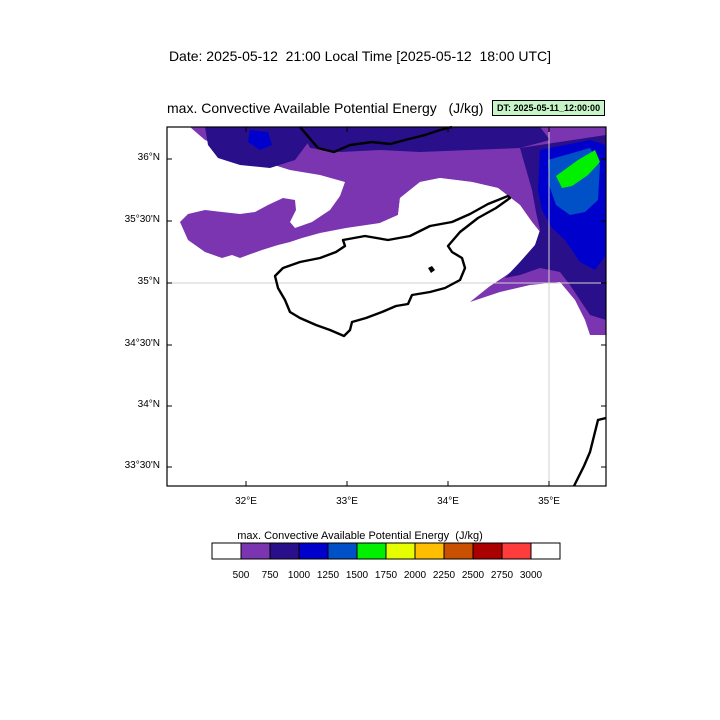 The height and width of the screenshot is (720, 720). Describe the element at coordinates (270, 575) in the screenshot. I see `colorbar-level-label: 750` at that location.